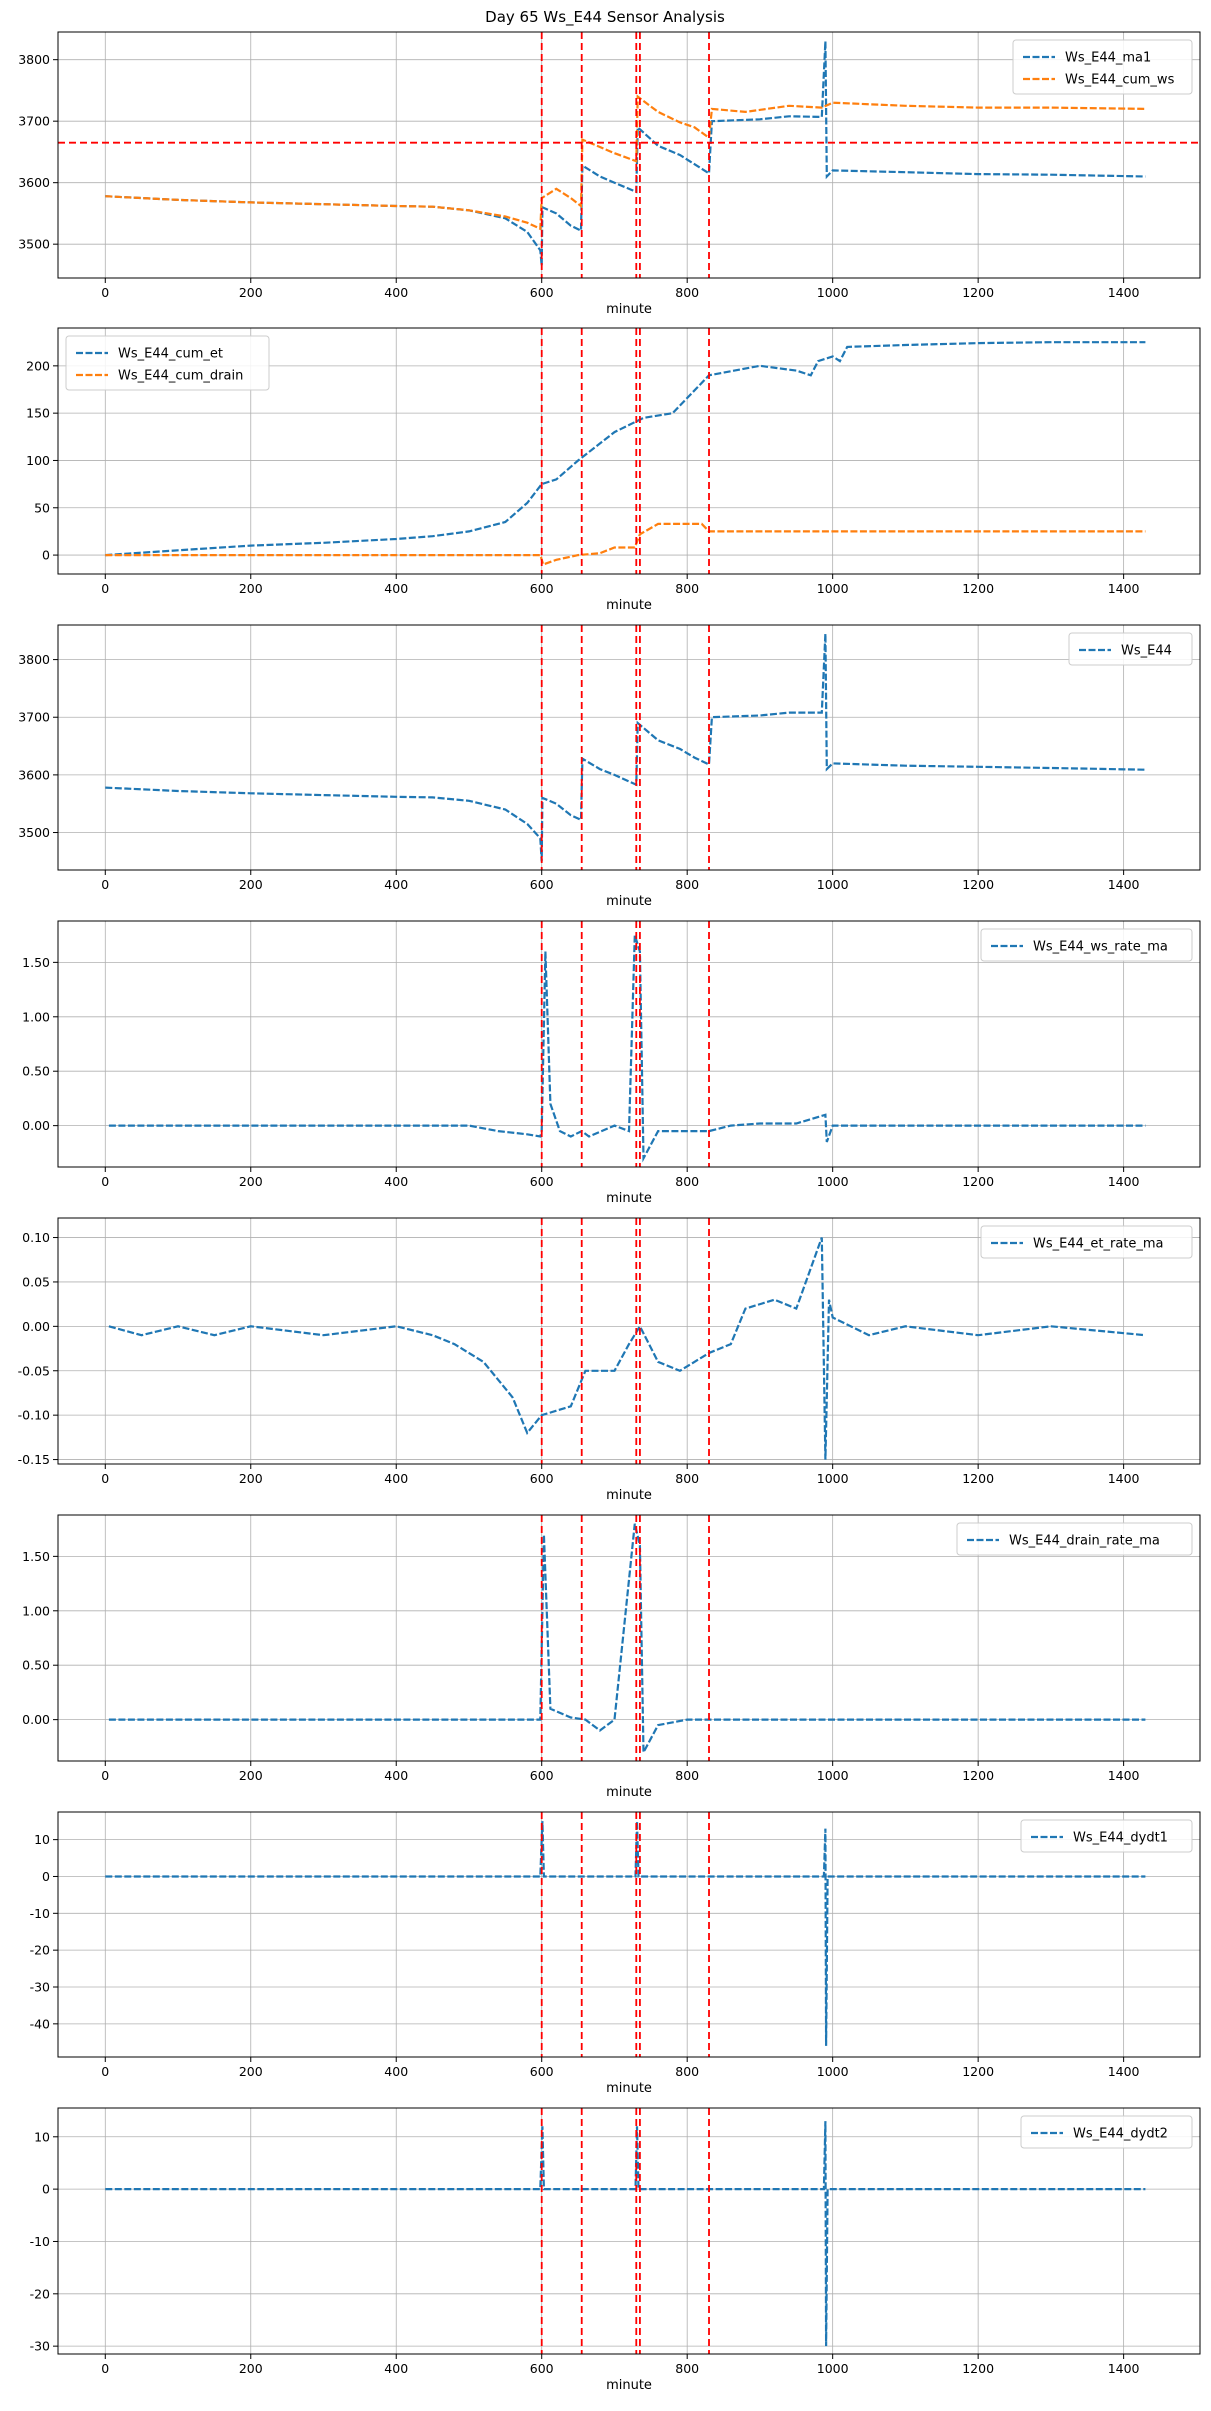 The height and width of the screenshot is (2411, 1211). I want to click on series-line-Ws_E44_ws_rate_ma, so click(627, 1048).